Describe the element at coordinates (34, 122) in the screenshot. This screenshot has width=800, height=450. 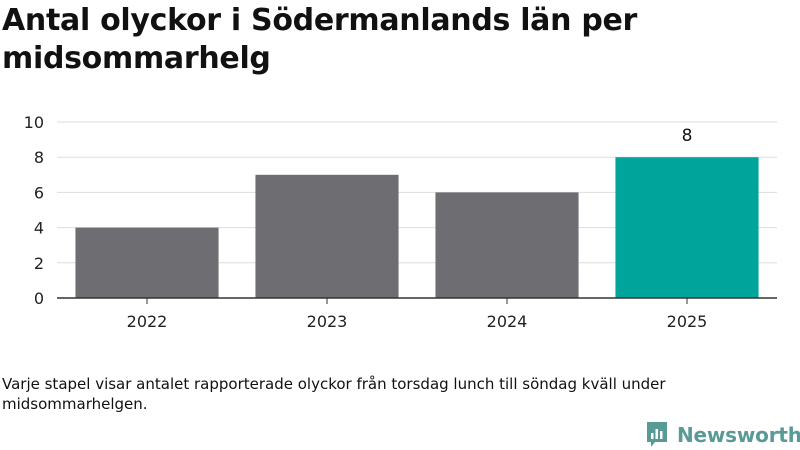
I see `y-tick-label: 10` at that location.